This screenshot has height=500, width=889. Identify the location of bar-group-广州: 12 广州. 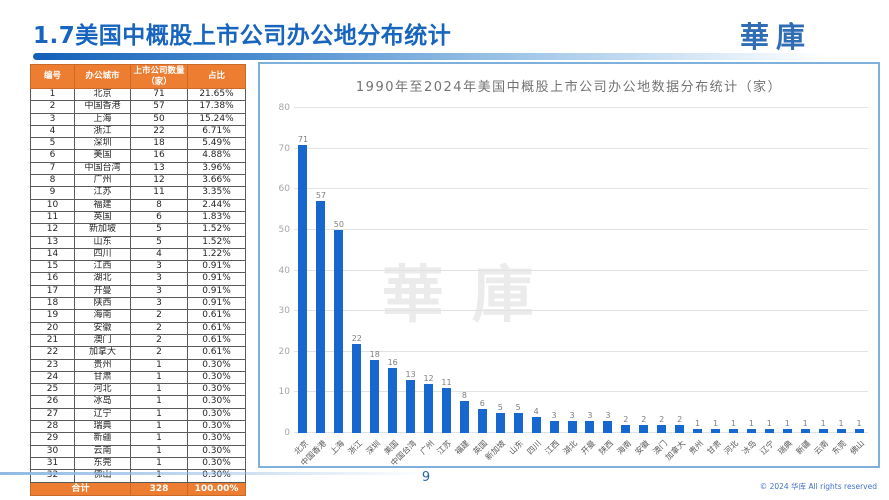
(428, 282).